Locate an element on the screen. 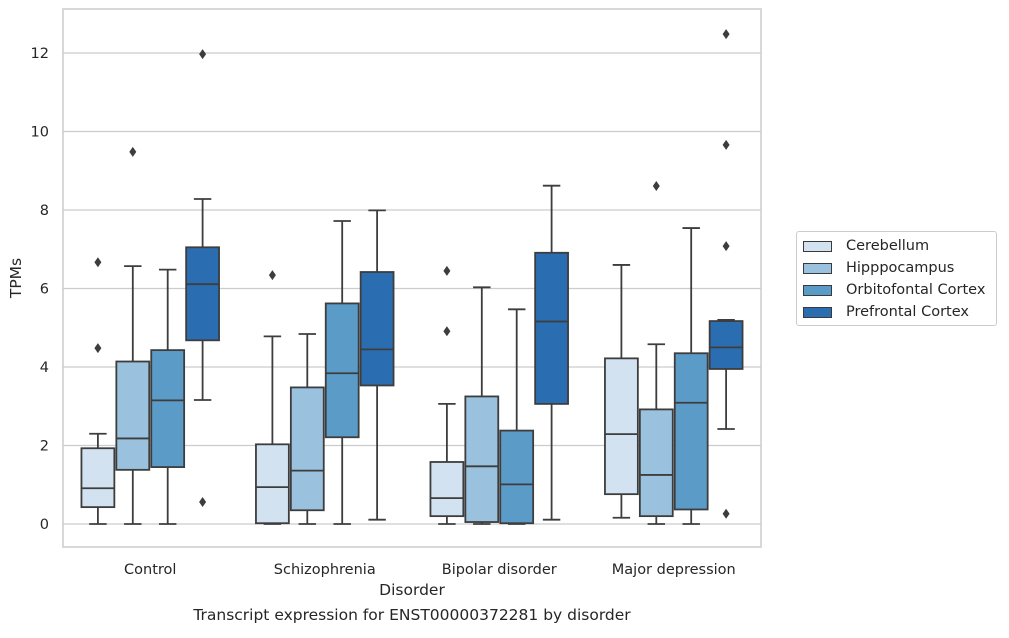 The width and height of the screenshot is (1009, 638). legend-item-hippocampus: Hipppocampus is located at coordinates (878, 268).